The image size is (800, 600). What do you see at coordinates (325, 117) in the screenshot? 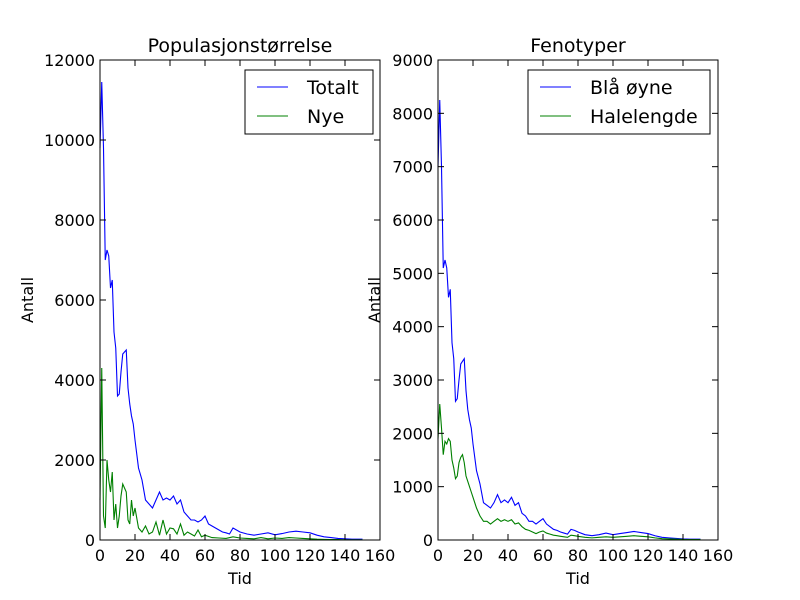
I see `legend-label: Nye` at bounding box center [325, 117].